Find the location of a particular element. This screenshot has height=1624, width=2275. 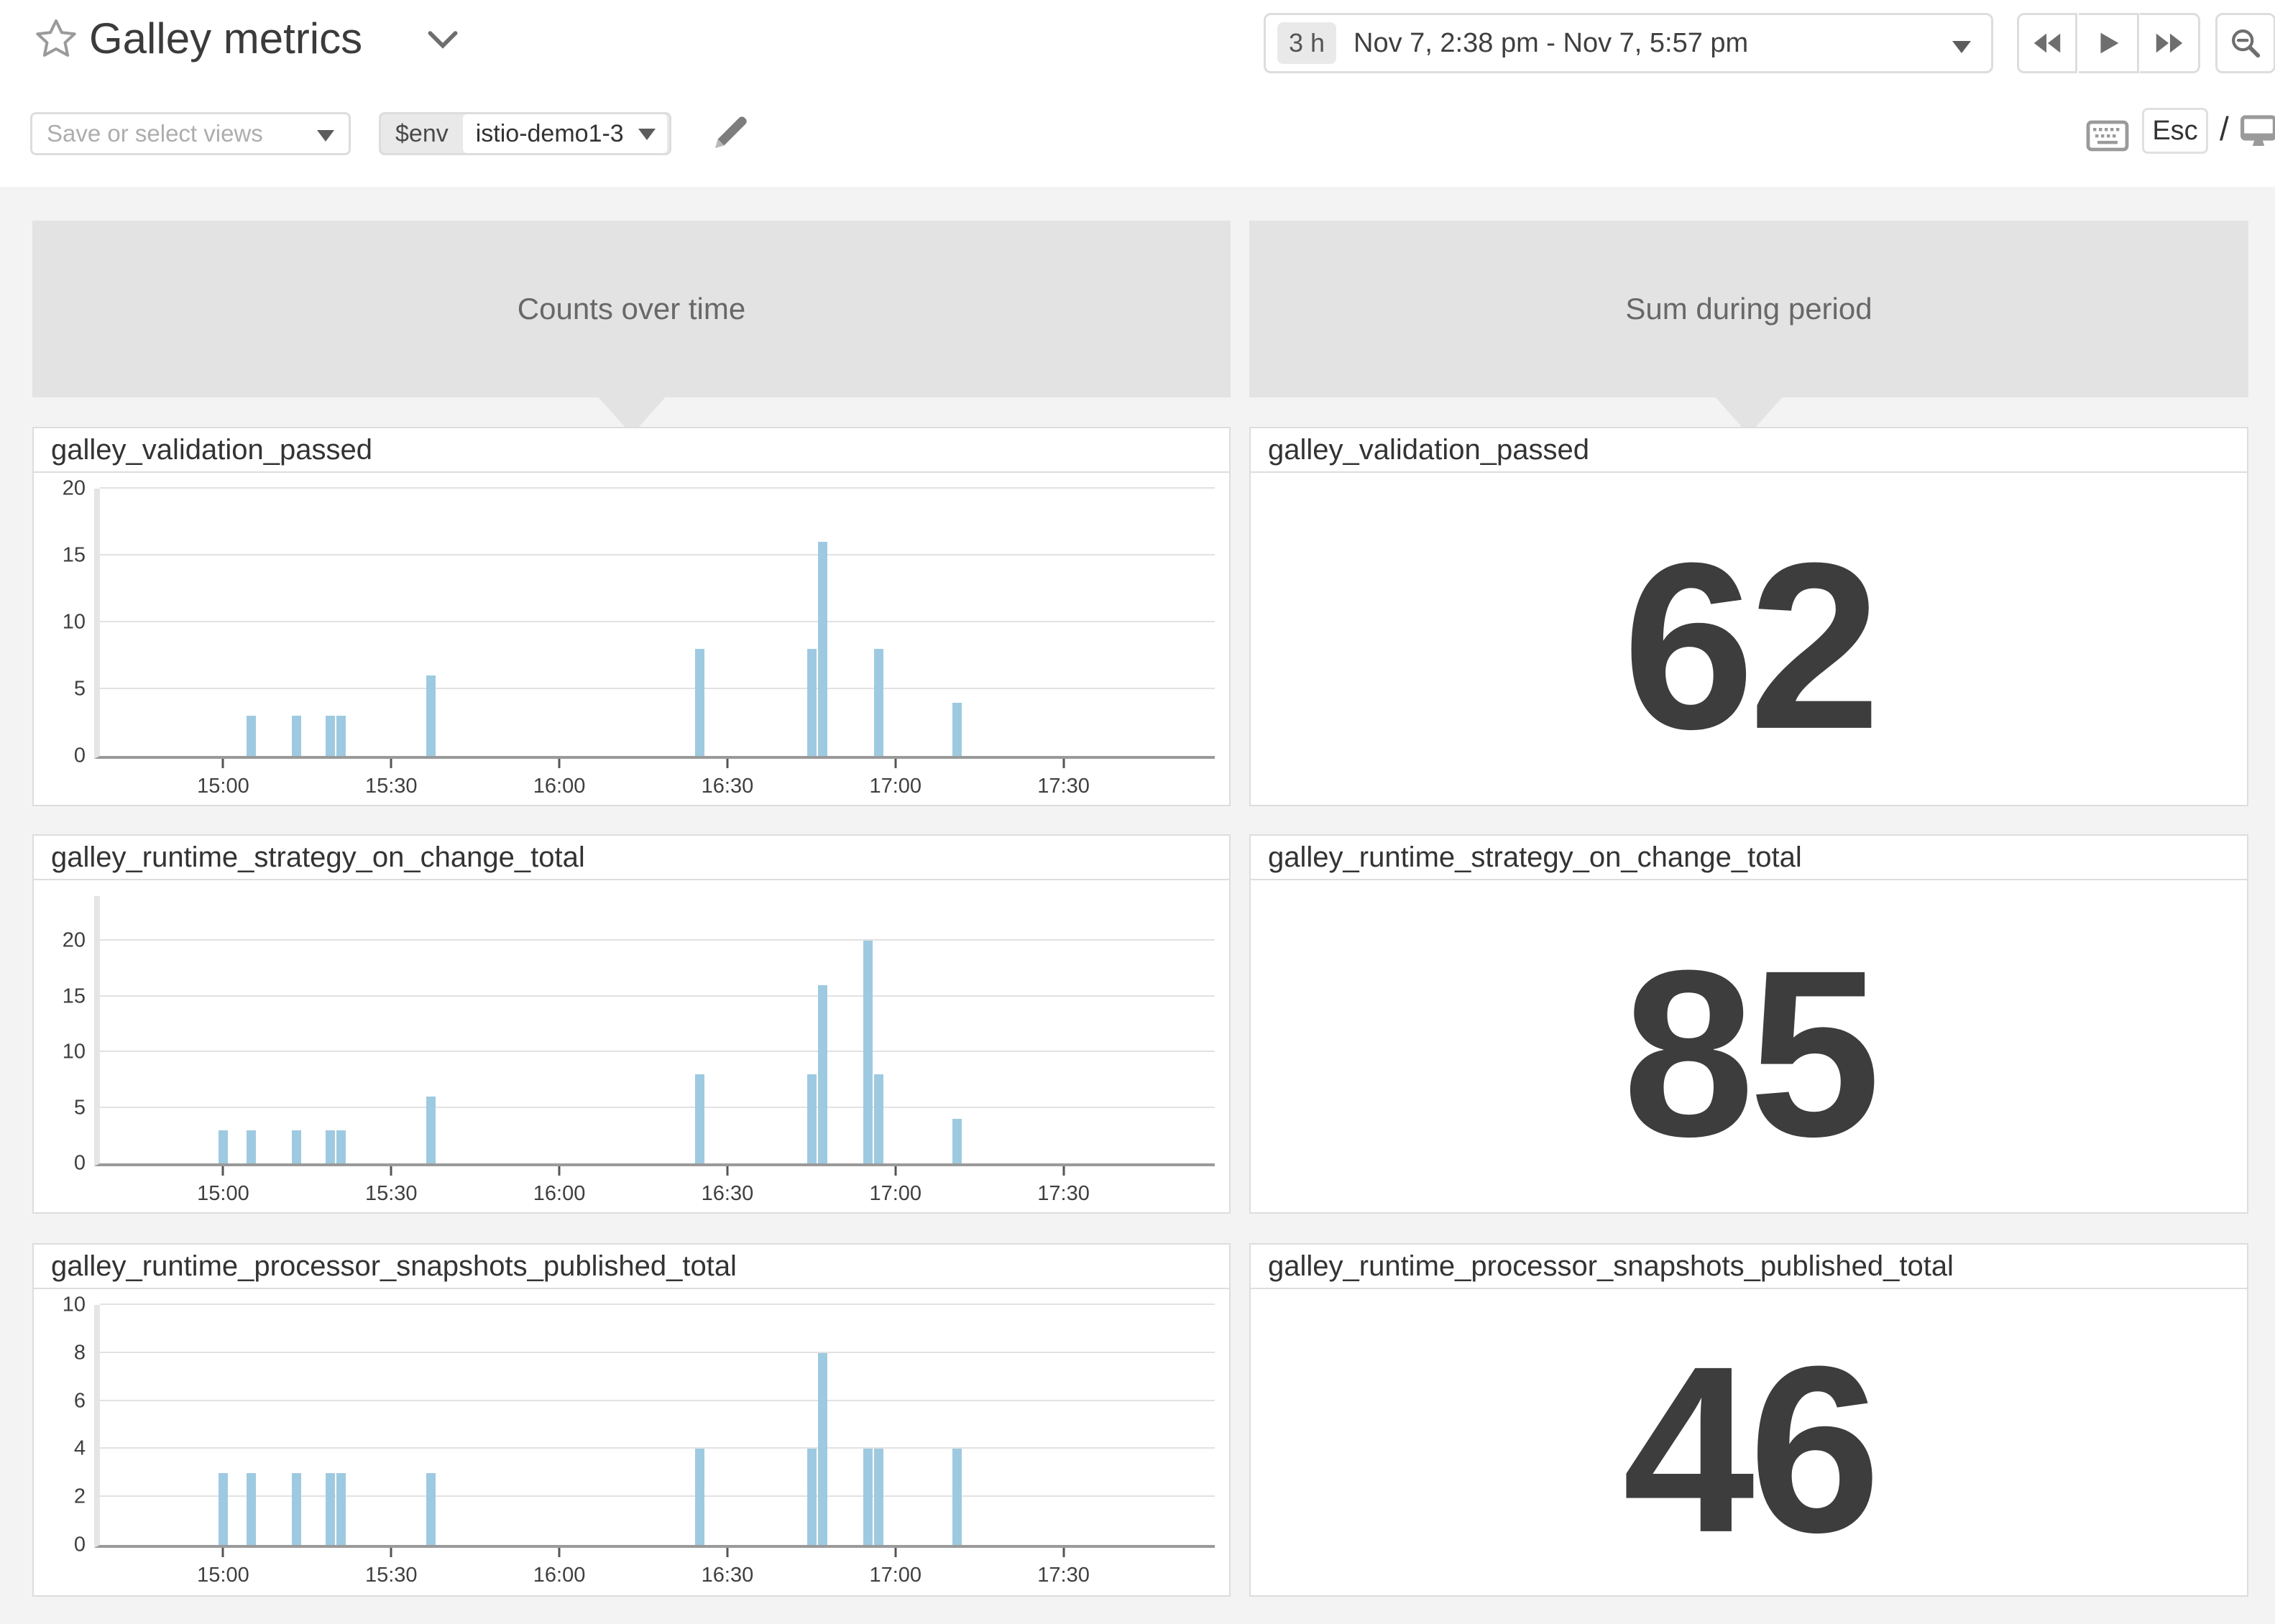

rewind-button is located at coordinates (2047, 43).